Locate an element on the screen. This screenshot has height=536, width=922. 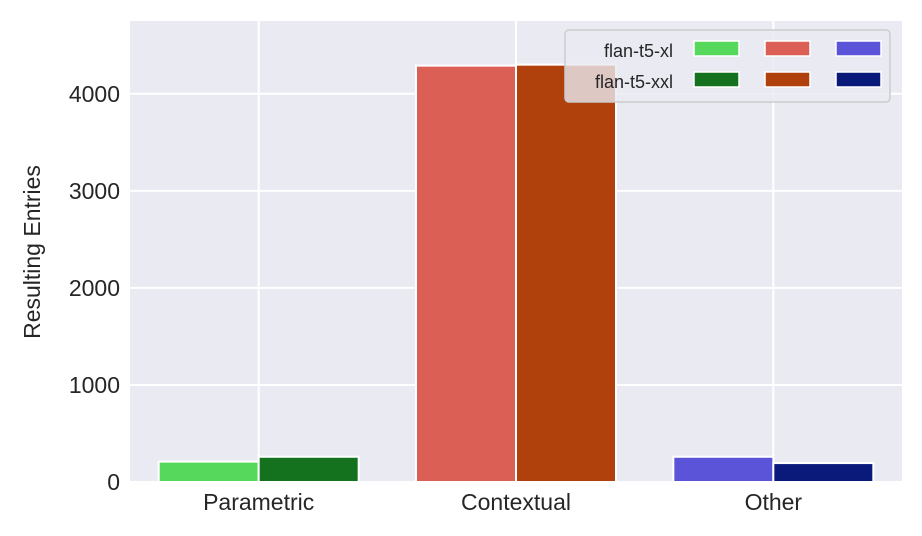
x-tick-label: Contextual is located at coordinates (516, 502).